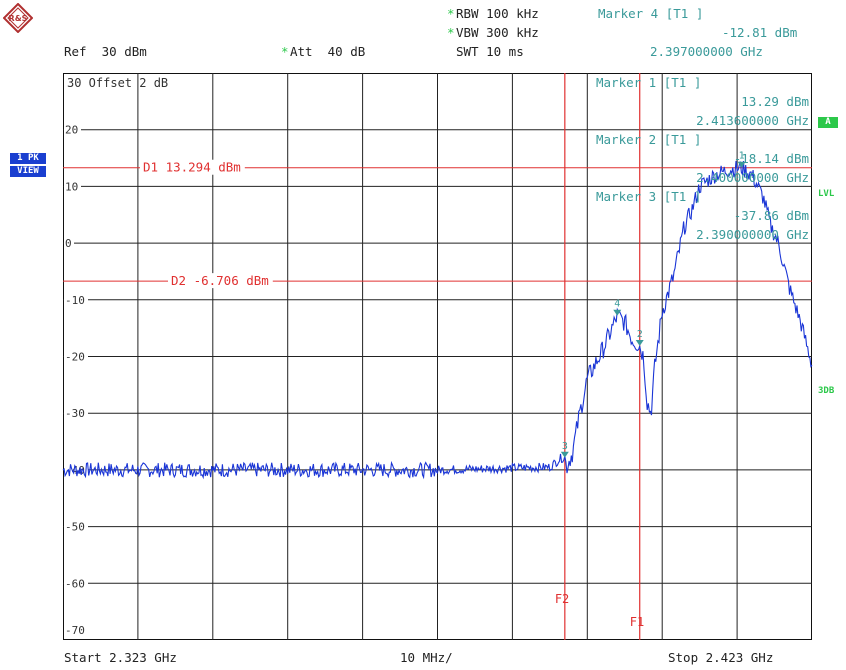  I want to click on marker-4-level: -12.81 dBm, so click(760, 32).